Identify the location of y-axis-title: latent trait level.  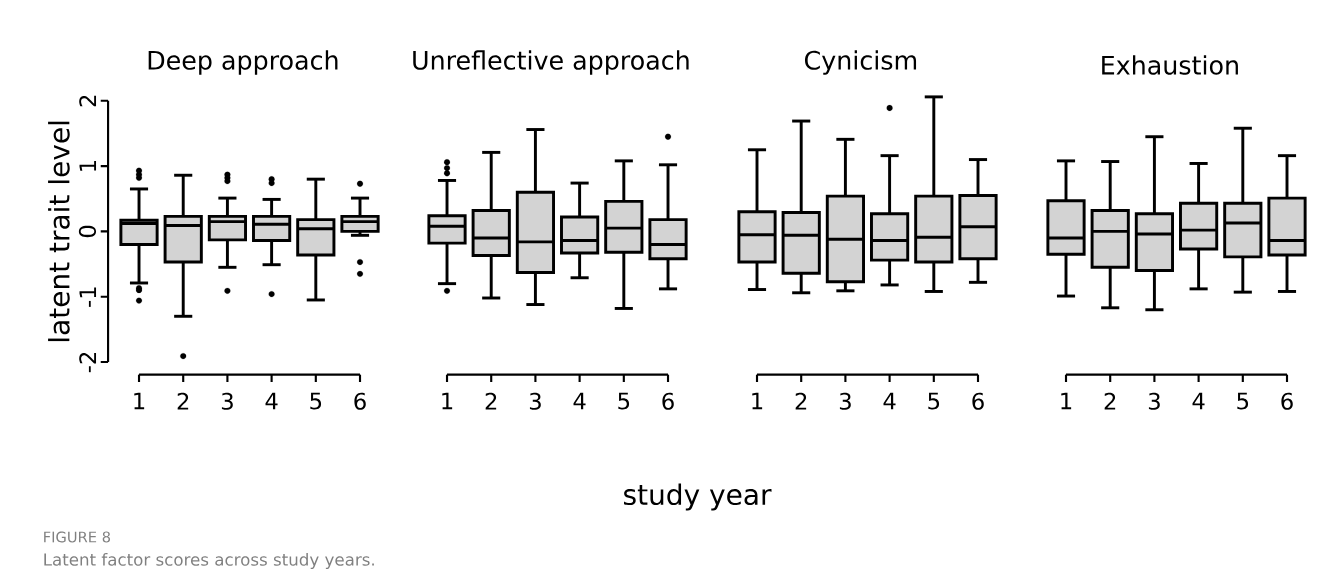
(59, 231).